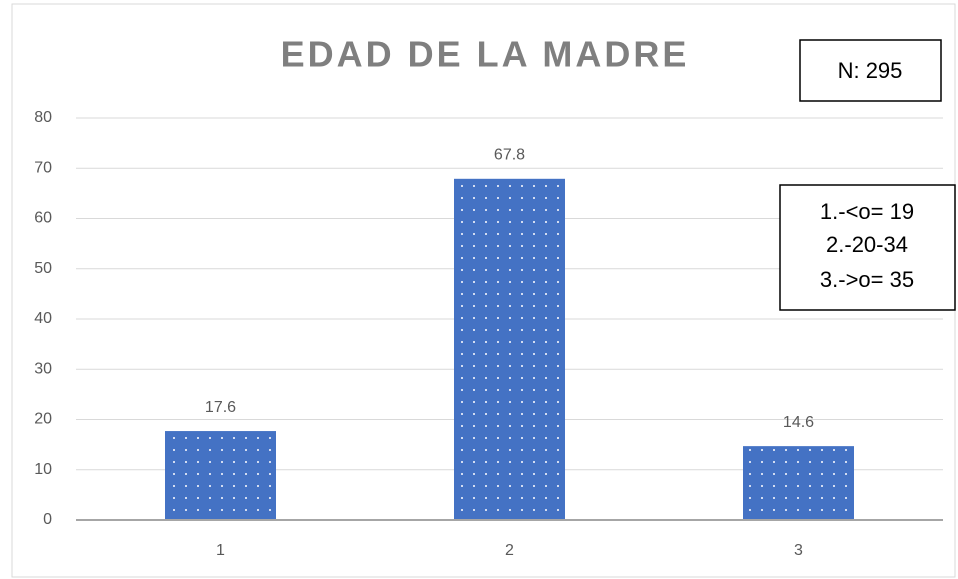  I want to click on y-tick-label: 30, so click(43, 368).